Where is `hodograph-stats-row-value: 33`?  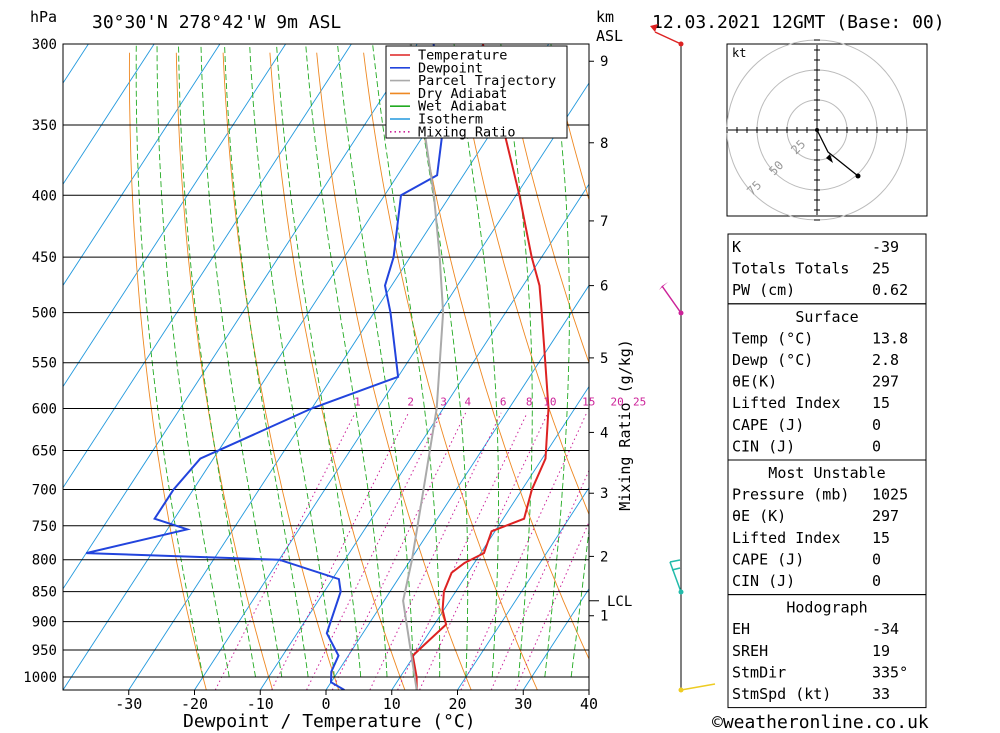
hodograph-stats-row-value: 33 is located at coordinates (881, 694).